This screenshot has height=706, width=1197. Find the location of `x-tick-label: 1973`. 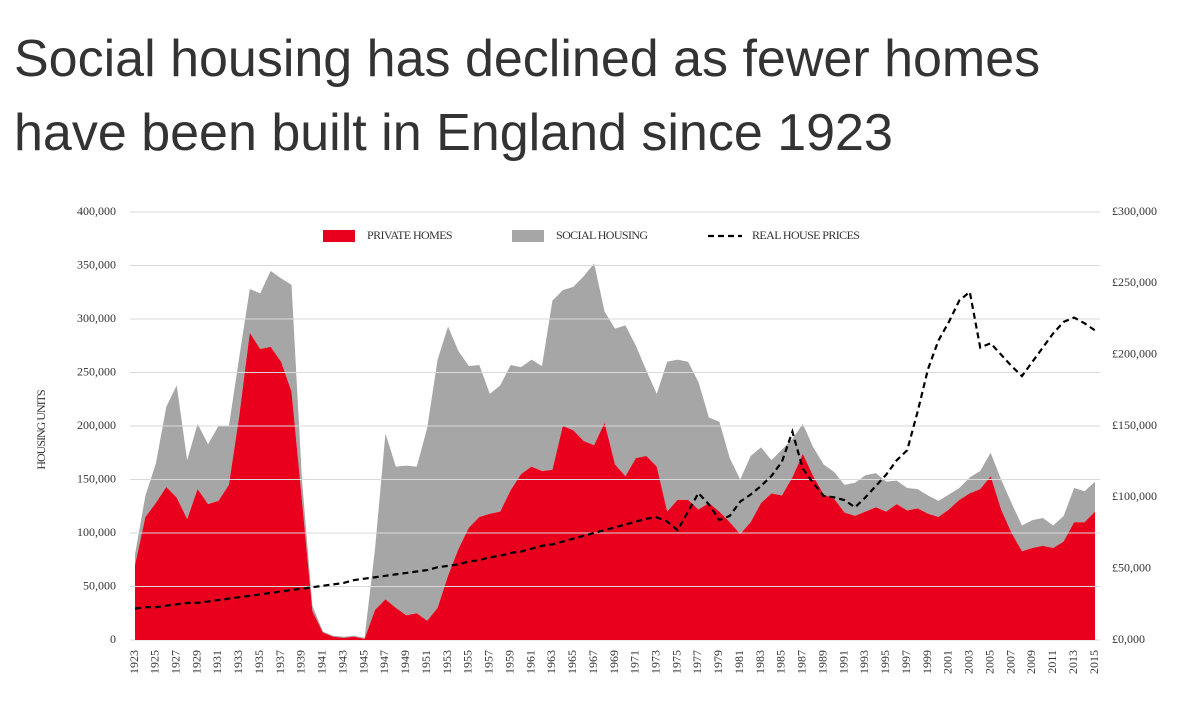

x-tick-label: 1973 is located at coordinates (655, 662).